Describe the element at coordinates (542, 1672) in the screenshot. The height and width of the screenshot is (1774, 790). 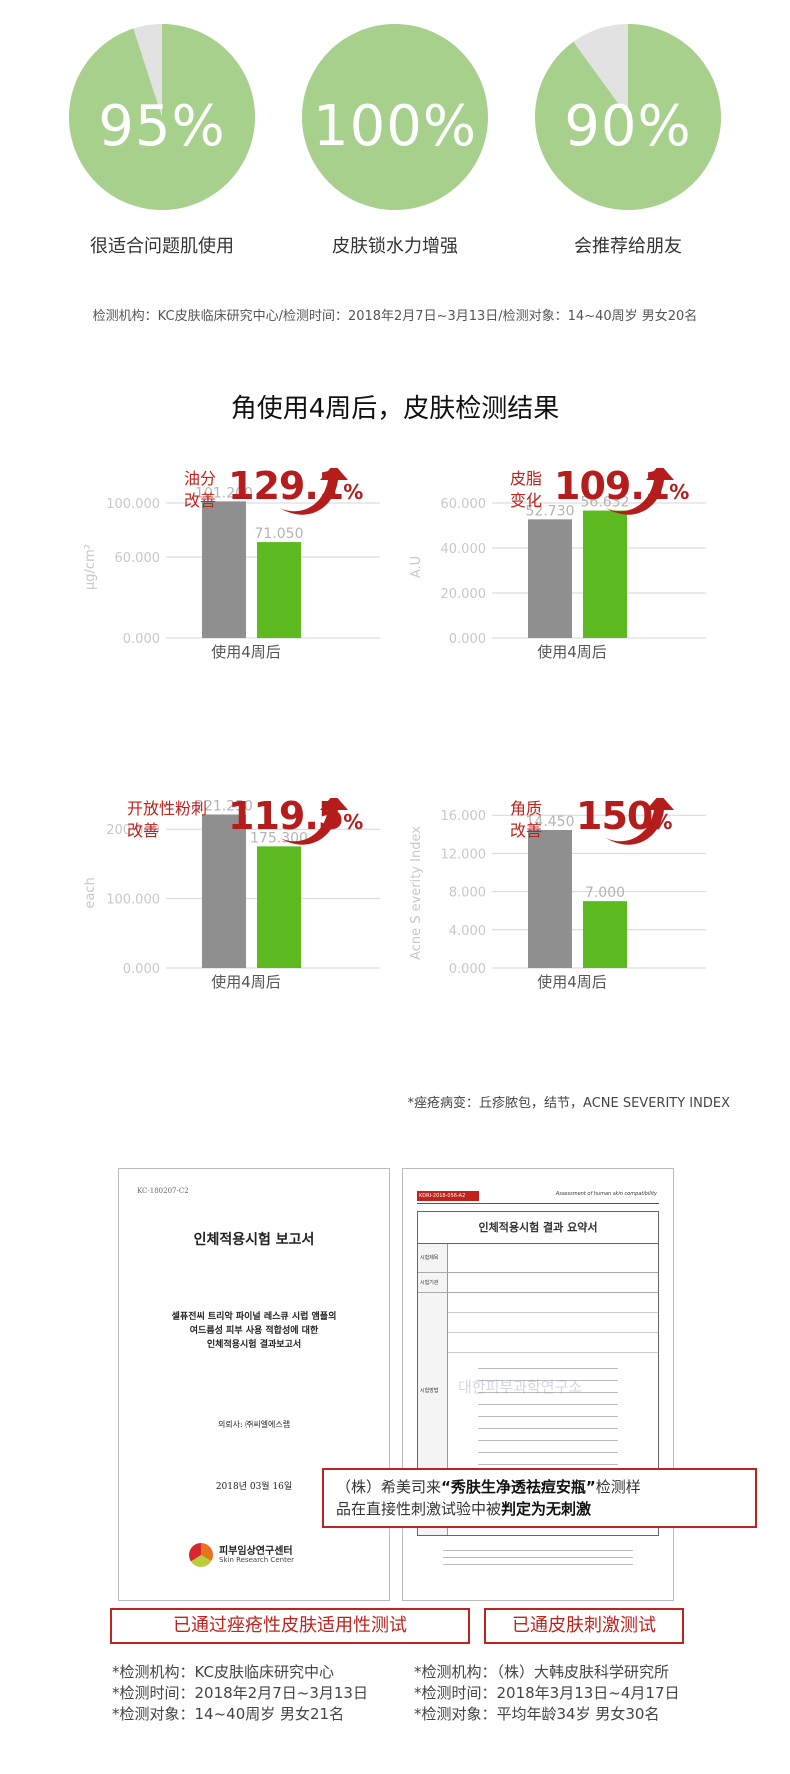
I see `info-right-line1: *检测机构：（株）大韩皮肤科学研究所` at that location.